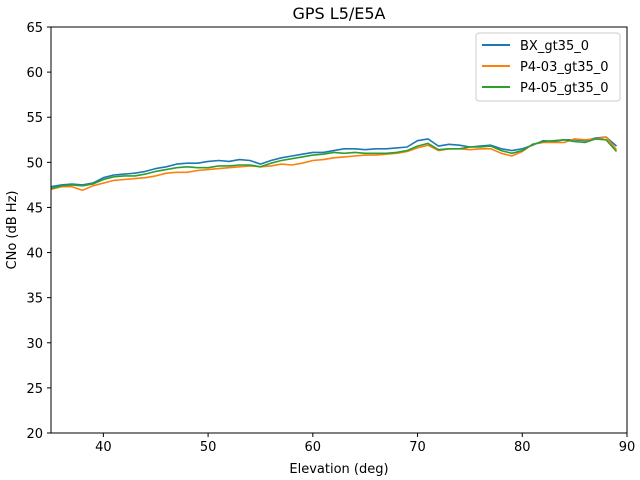  Describe the element at coordinates (522, 447) in the screenshot. I see `x-tick-label: 80` at that location.